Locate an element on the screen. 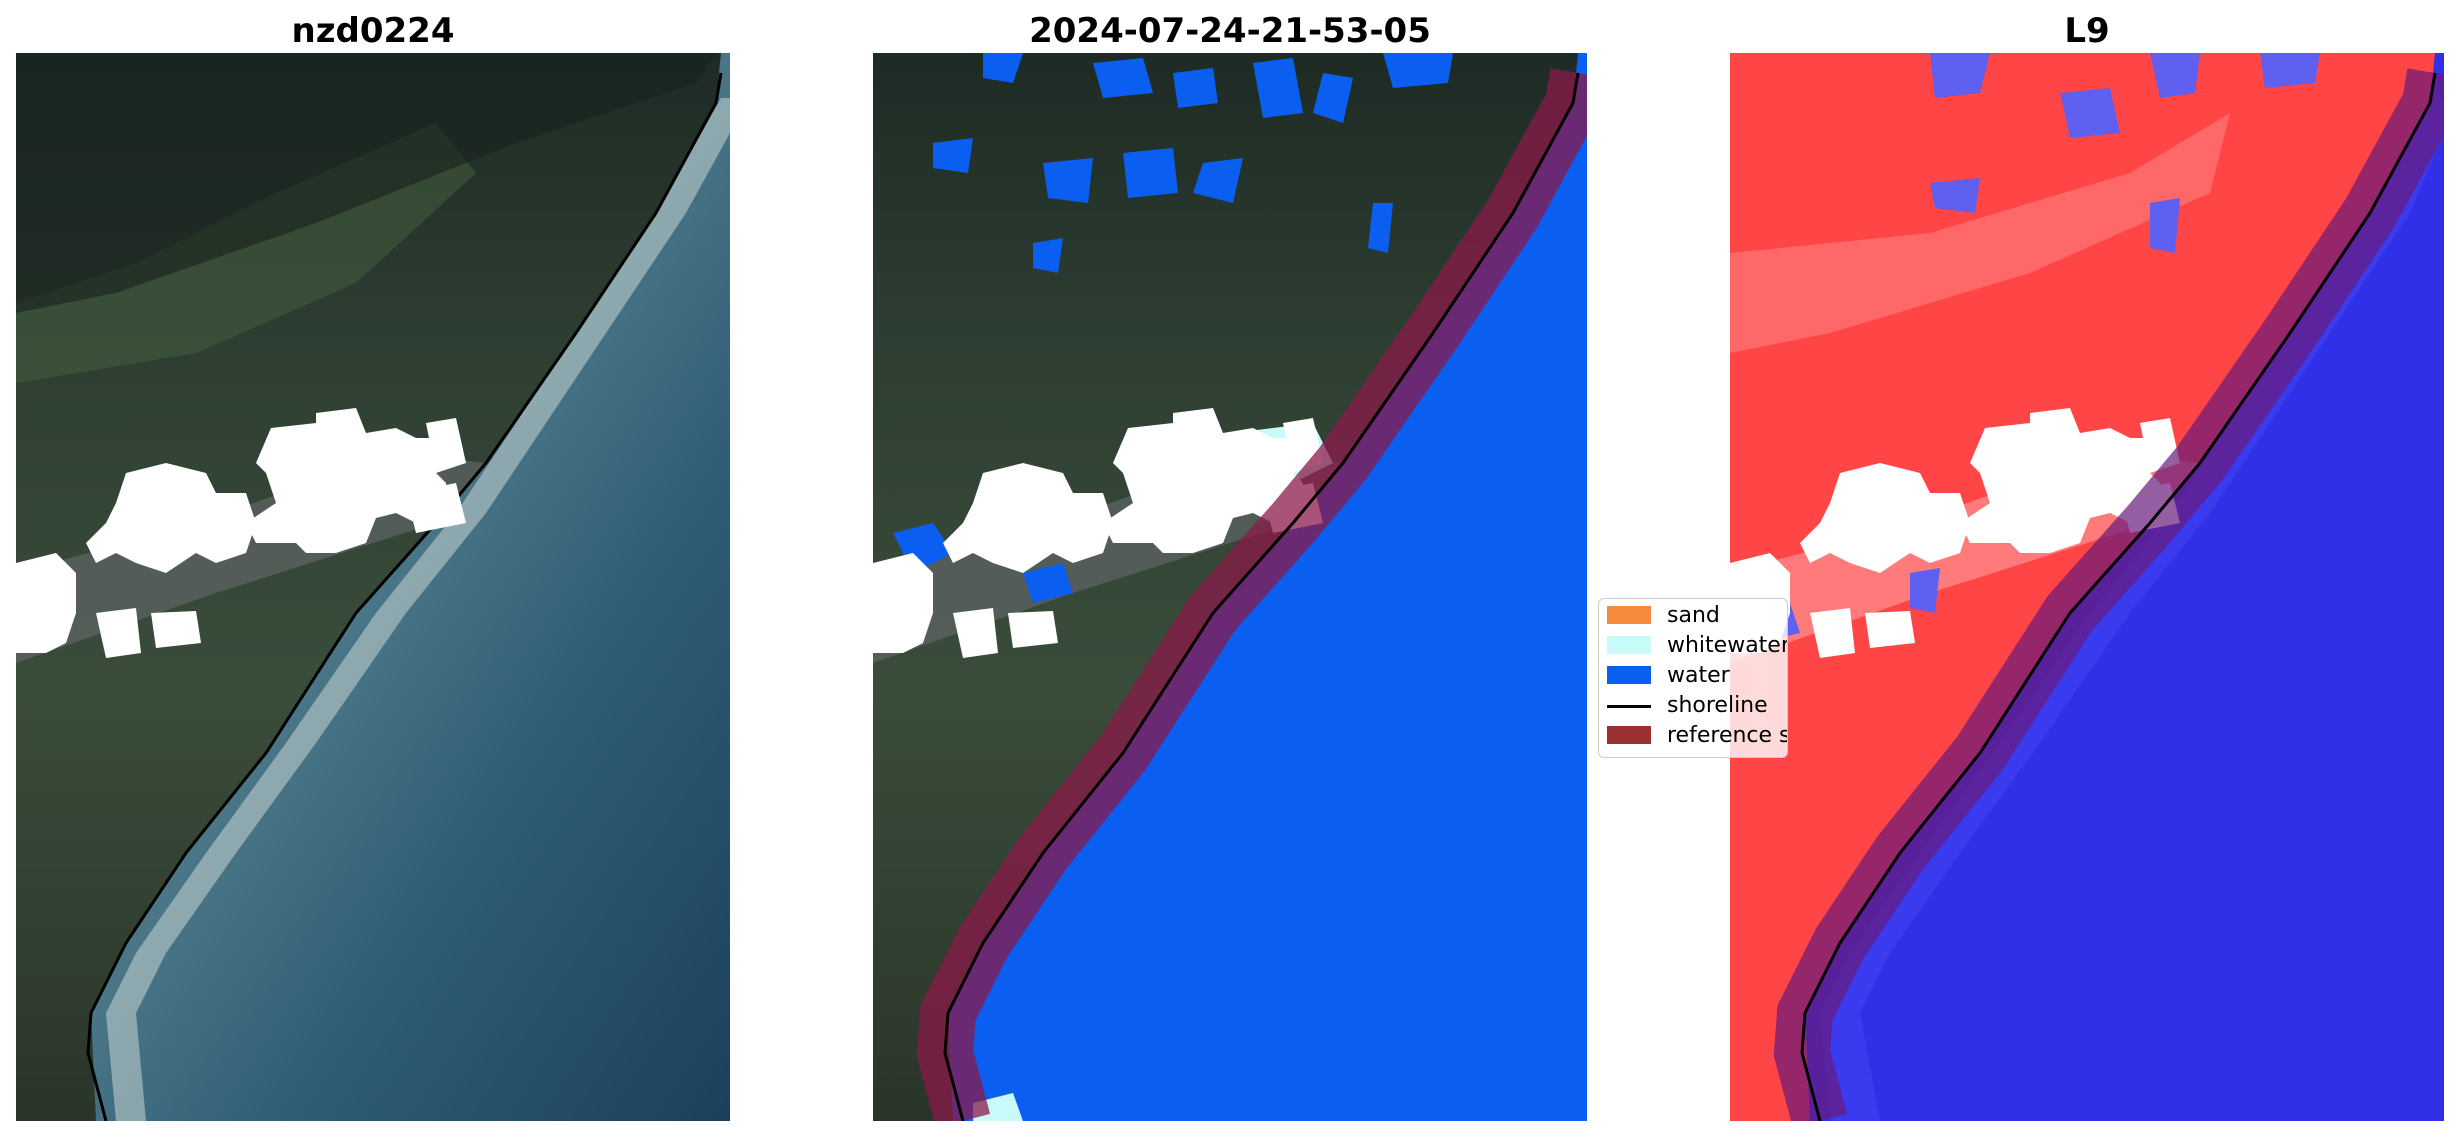 The image size is (2460, 1139). legend-swatch-sand is located at coordinates (1629, 615).